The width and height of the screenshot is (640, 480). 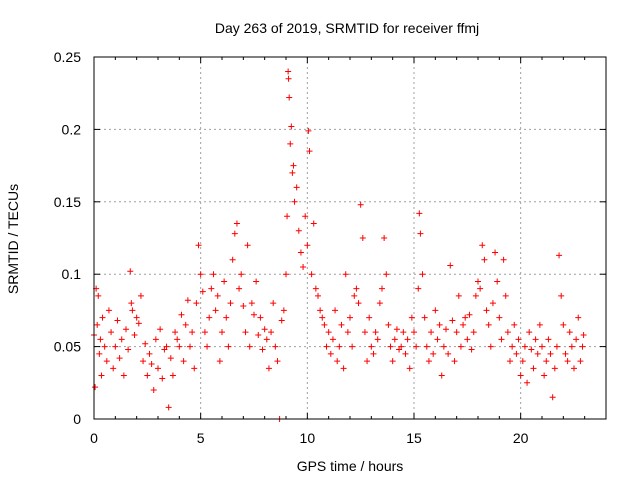 What do you see at coordinates (67, 57) in the screenshot?
I see `y-tick-label: 0.25` at bounding box center [67, 57].